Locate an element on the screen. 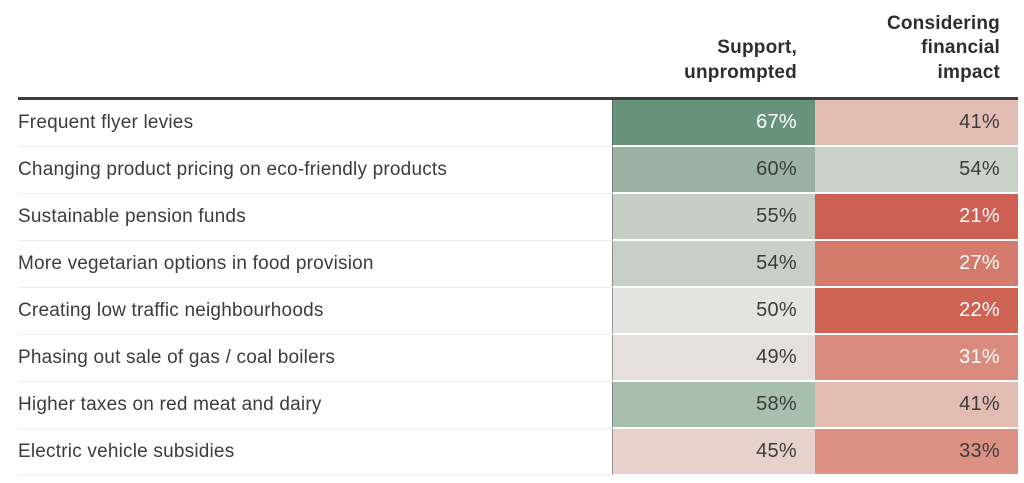 The image size is (1024, 483). table-row: Frequent flyer levies 67% 41% is located at coordinates (518, 123).